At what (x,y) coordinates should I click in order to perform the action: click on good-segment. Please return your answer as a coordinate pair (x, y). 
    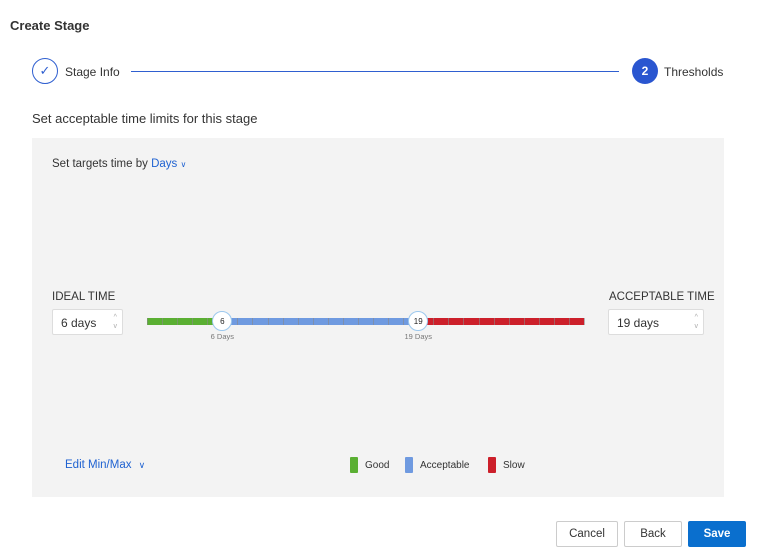
    Looking at the image, I should click on (185, 321).